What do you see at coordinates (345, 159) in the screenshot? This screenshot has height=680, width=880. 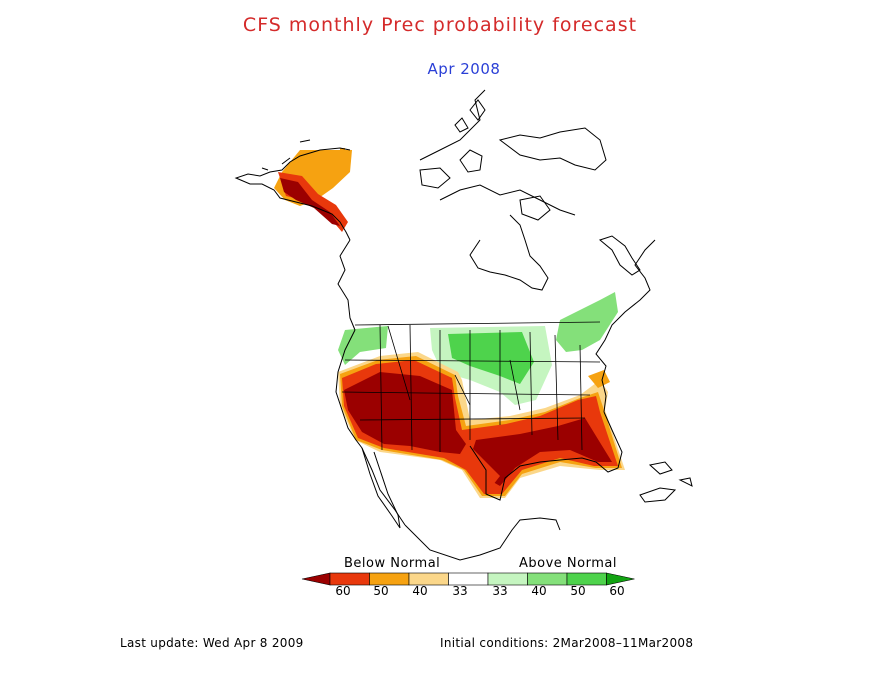 I see `alaska-orange-stripes` at bounding box center [345, 159].